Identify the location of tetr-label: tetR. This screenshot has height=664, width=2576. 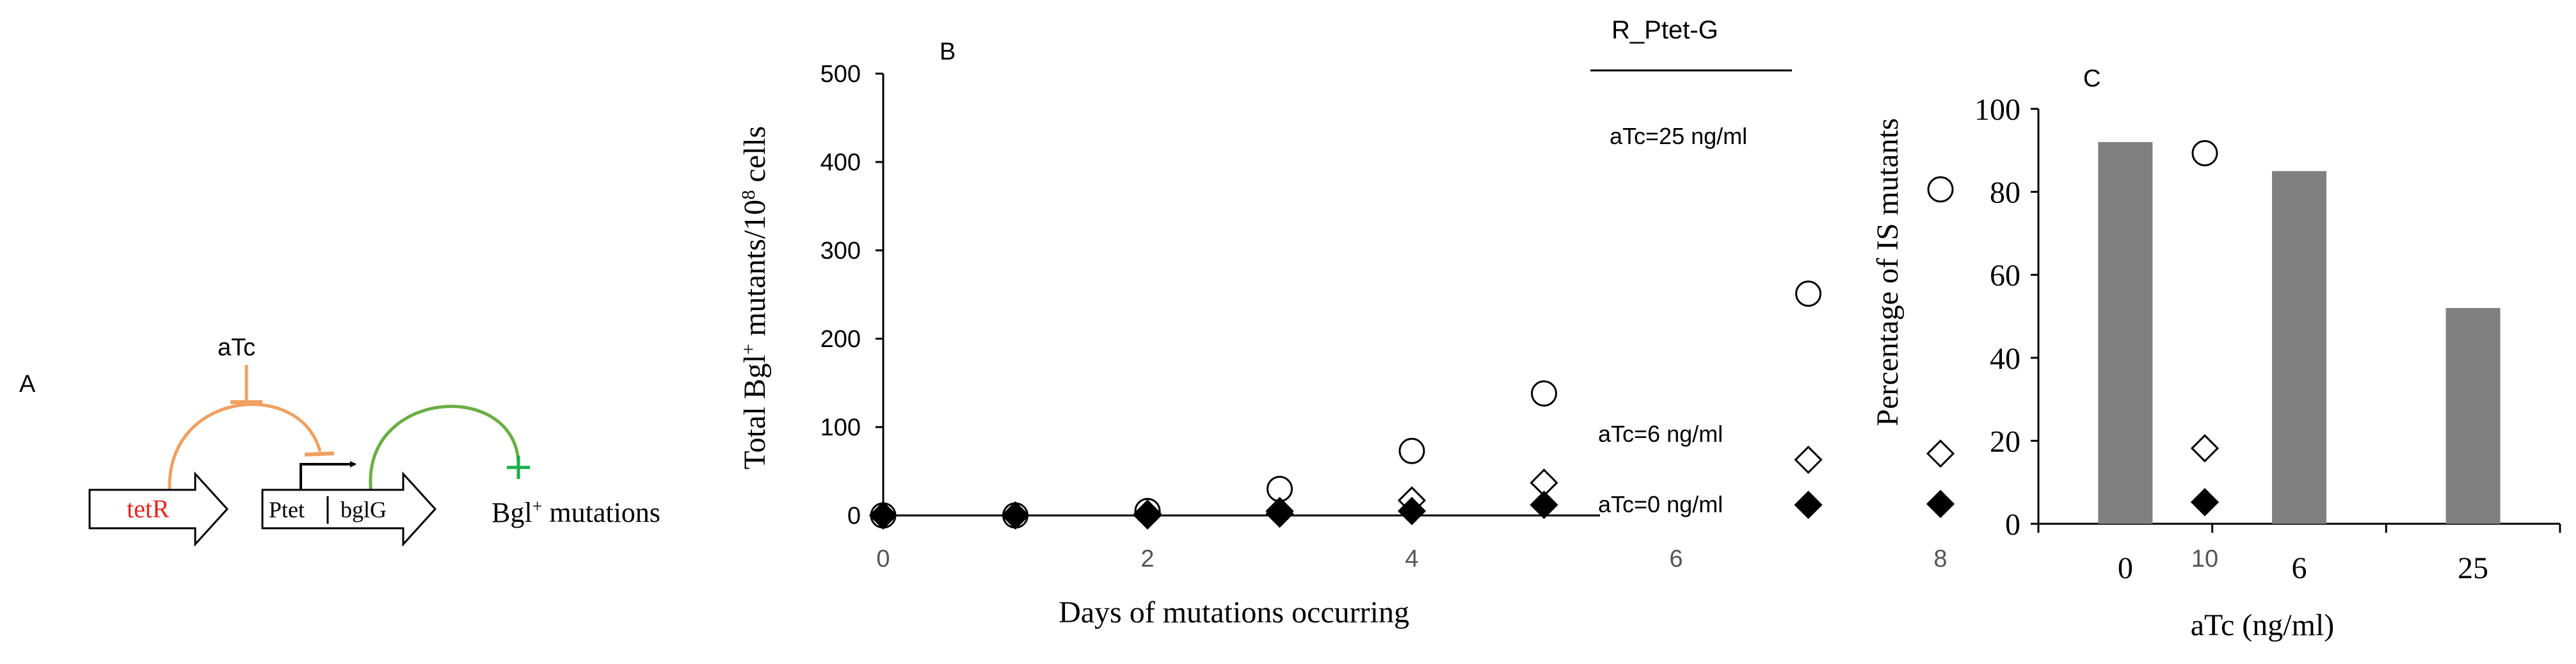
(148, 509).